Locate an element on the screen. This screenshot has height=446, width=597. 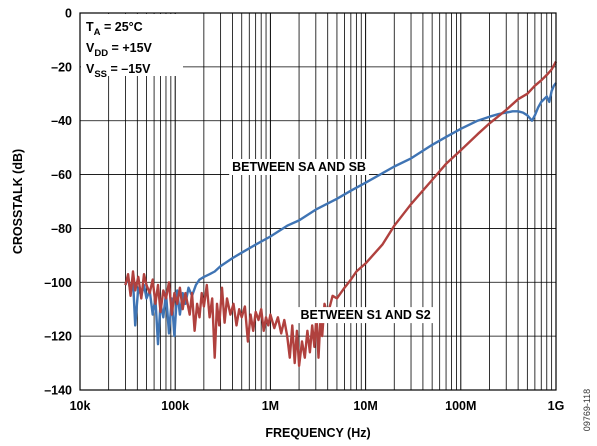
conditions-box is located at coordinates (132, 45).